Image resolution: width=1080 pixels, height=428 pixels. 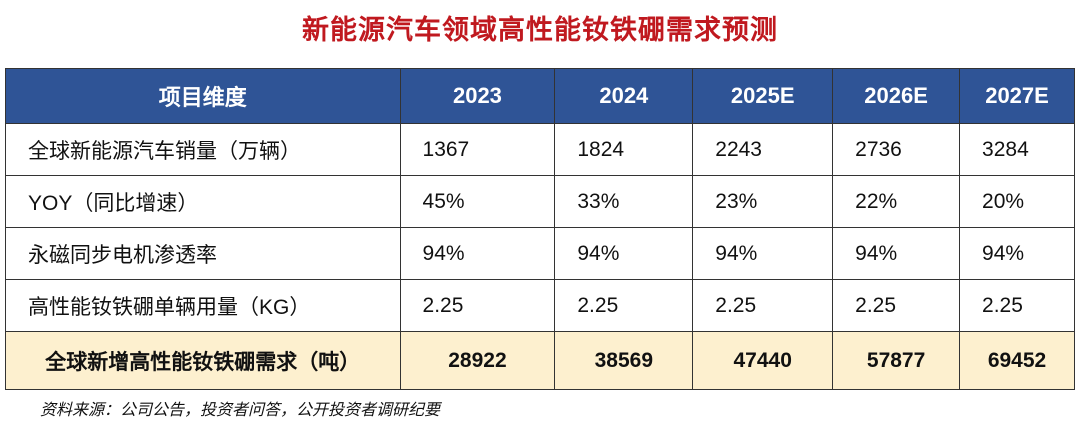 I want to click on header-cell: 2026E, so click(x=896, y=96).